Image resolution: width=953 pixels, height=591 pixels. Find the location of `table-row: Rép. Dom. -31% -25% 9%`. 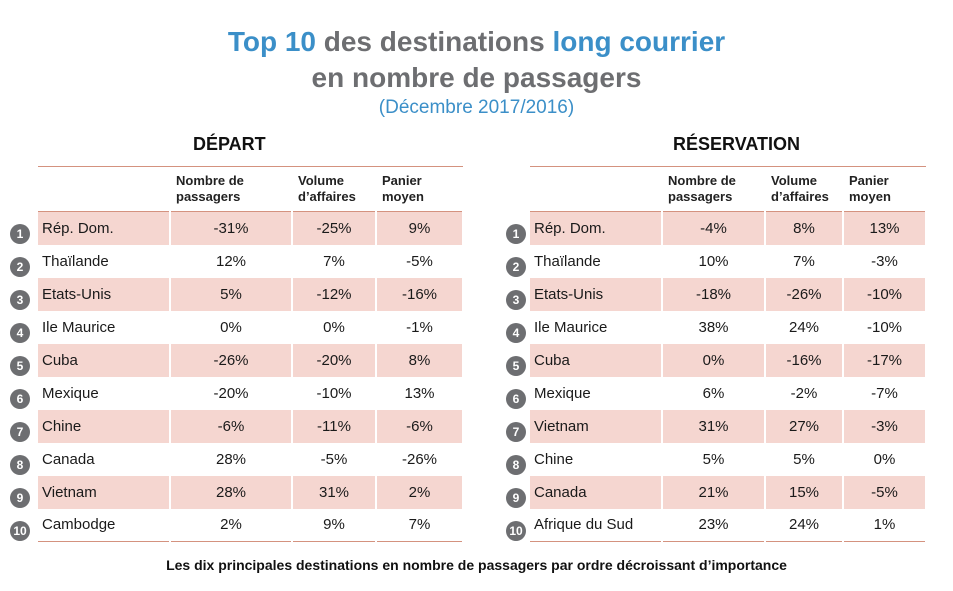

table-row: Rép. Dom. -31% -25% 9% is located at coordinates (251, 228).